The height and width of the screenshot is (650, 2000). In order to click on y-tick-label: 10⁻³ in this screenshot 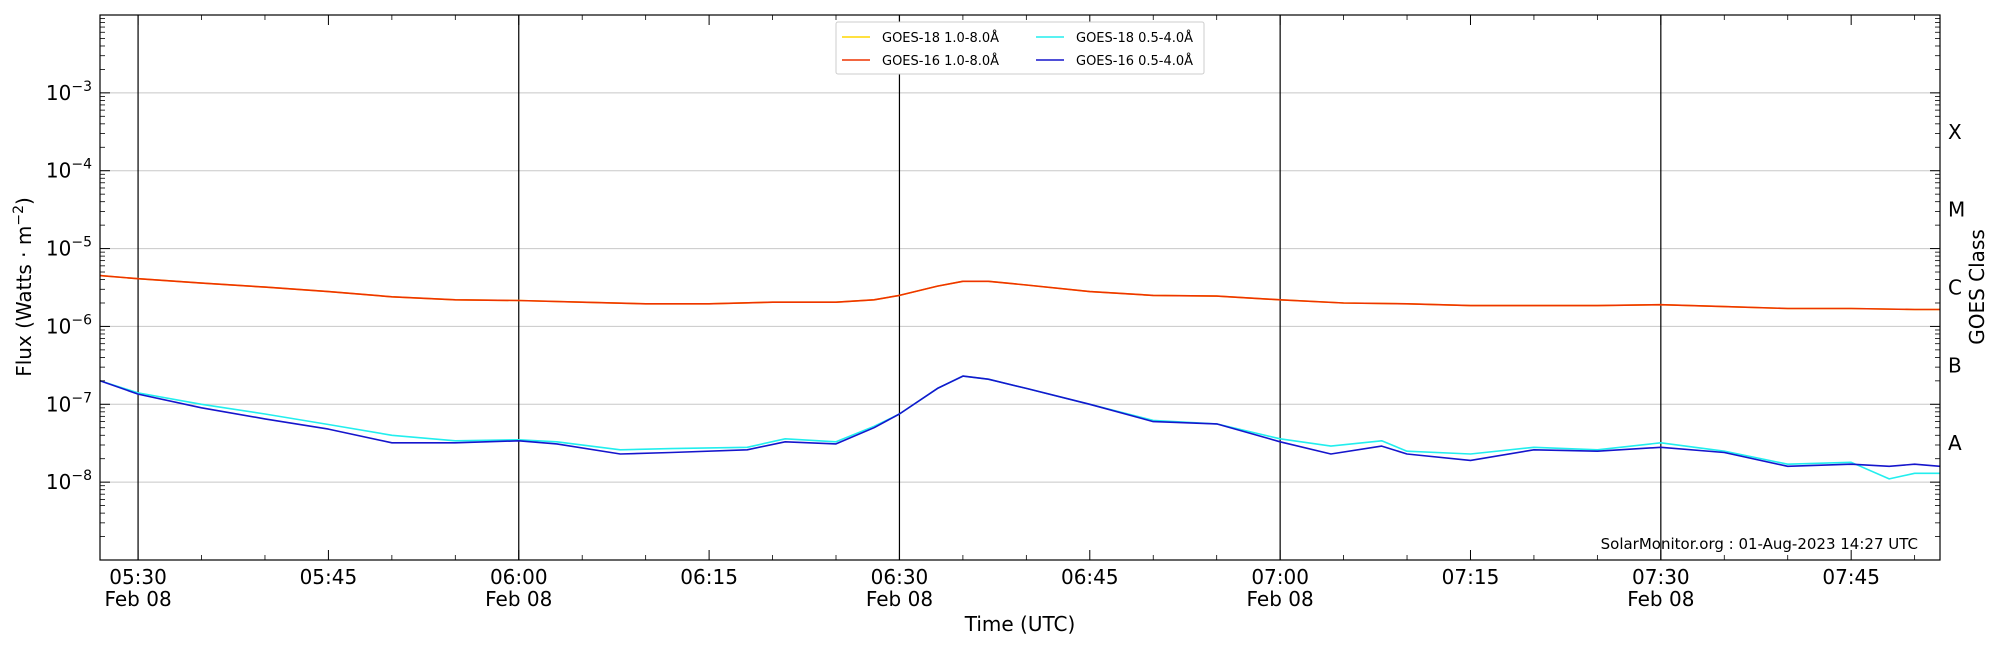, I will do `click(69, 92)`.